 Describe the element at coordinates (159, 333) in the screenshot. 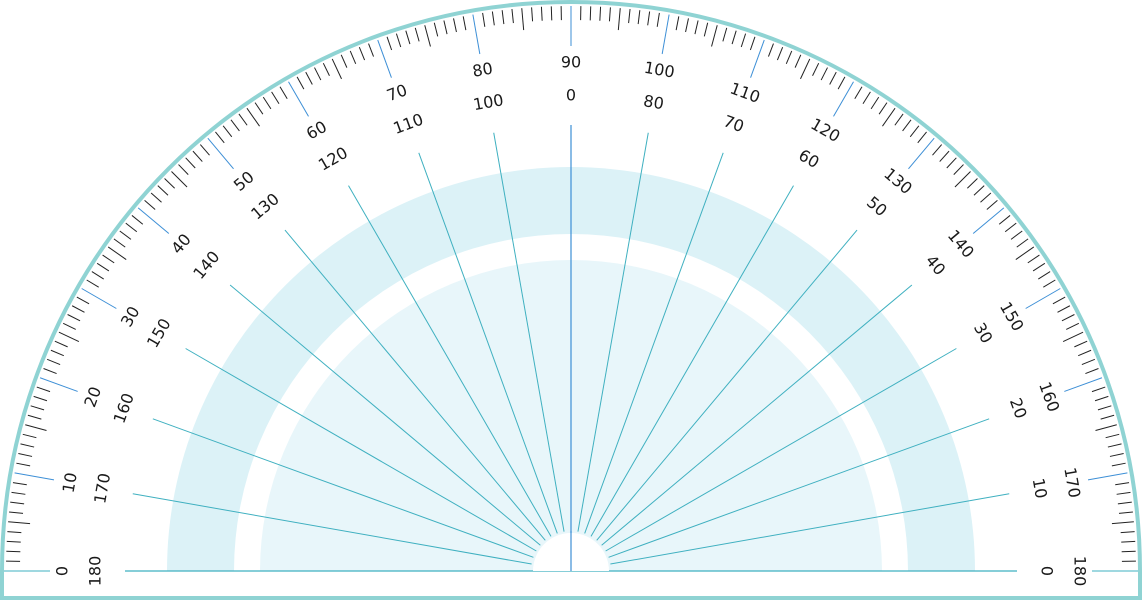

I see `inner-scale-label: 150` at that location.